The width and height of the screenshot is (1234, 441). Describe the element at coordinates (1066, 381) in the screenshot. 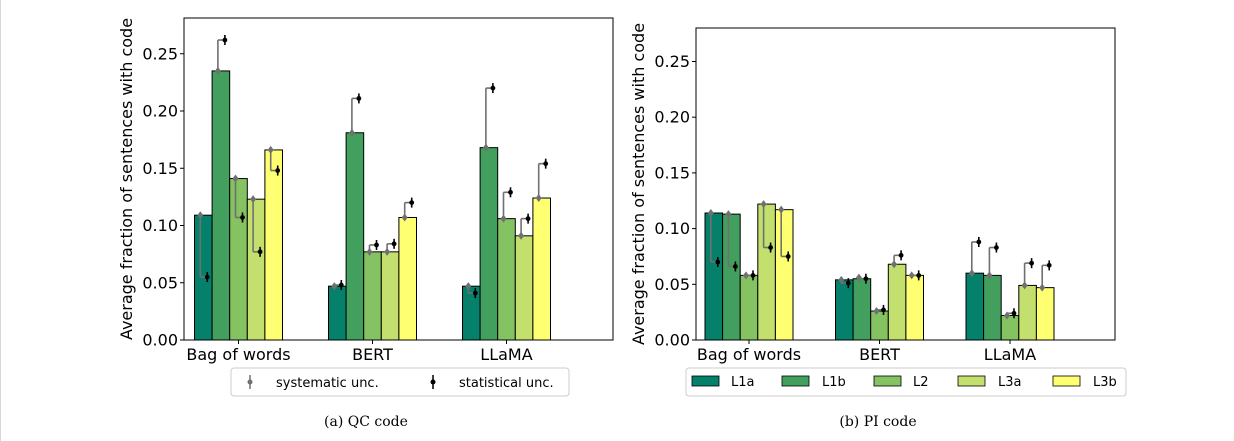

I see `legend-swatch-l3b` at that location.